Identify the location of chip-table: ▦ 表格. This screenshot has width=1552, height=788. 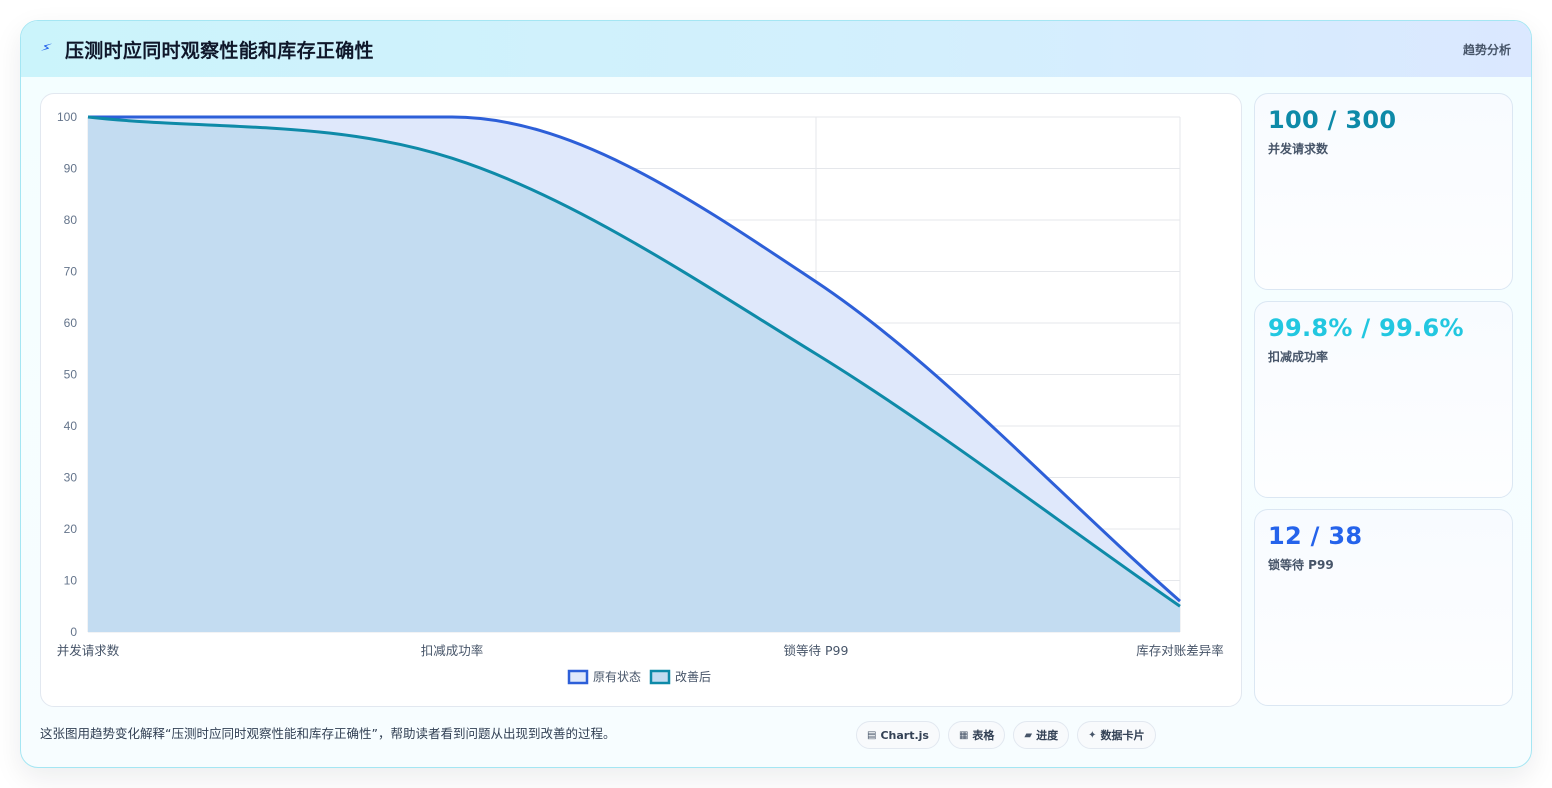
(976, 735).